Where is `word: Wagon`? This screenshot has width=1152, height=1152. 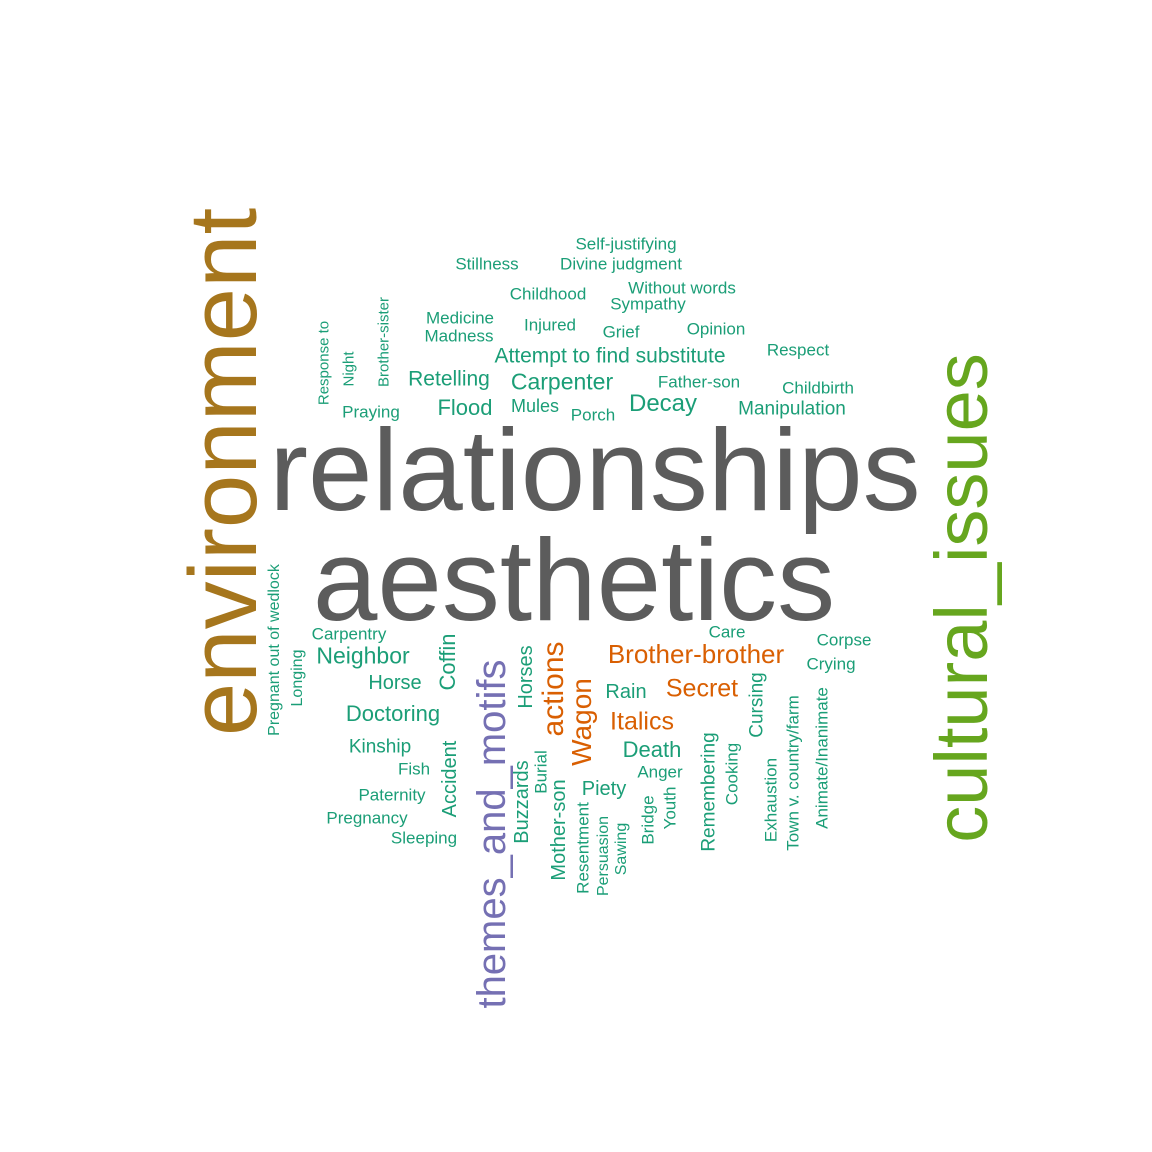 word: Wagon is located at coordinates (581, 722).